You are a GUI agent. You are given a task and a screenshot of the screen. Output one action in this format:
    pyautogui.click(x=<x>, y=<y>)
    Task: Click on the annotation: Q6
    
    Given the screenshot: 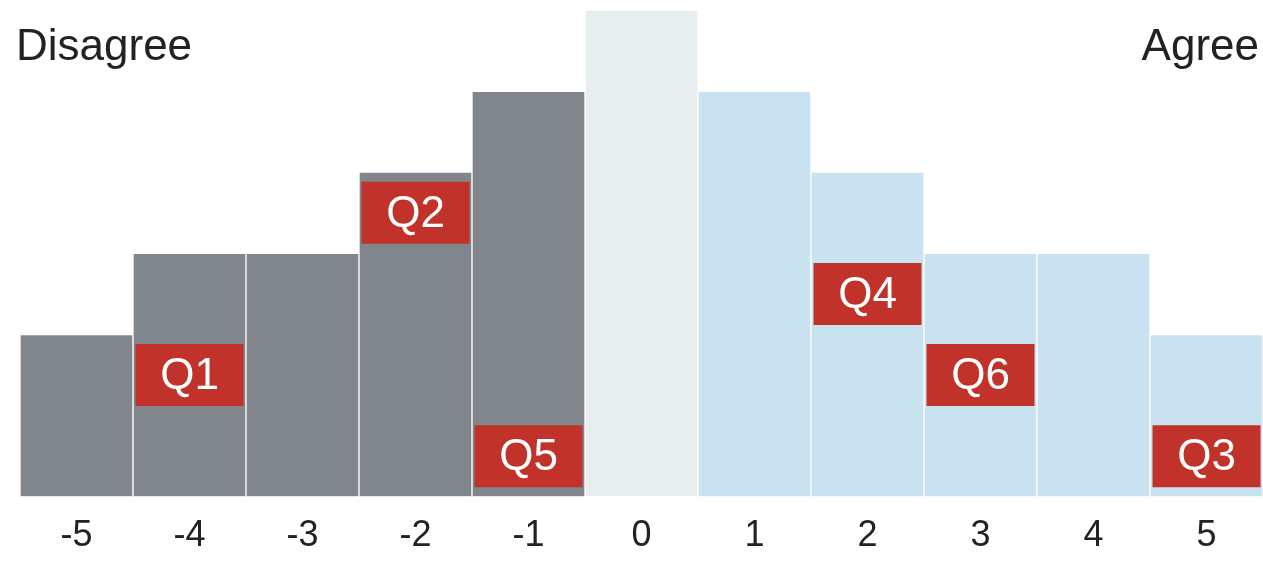 What is the action you would take?
    pyautogui.click(x=980, y=374)
    